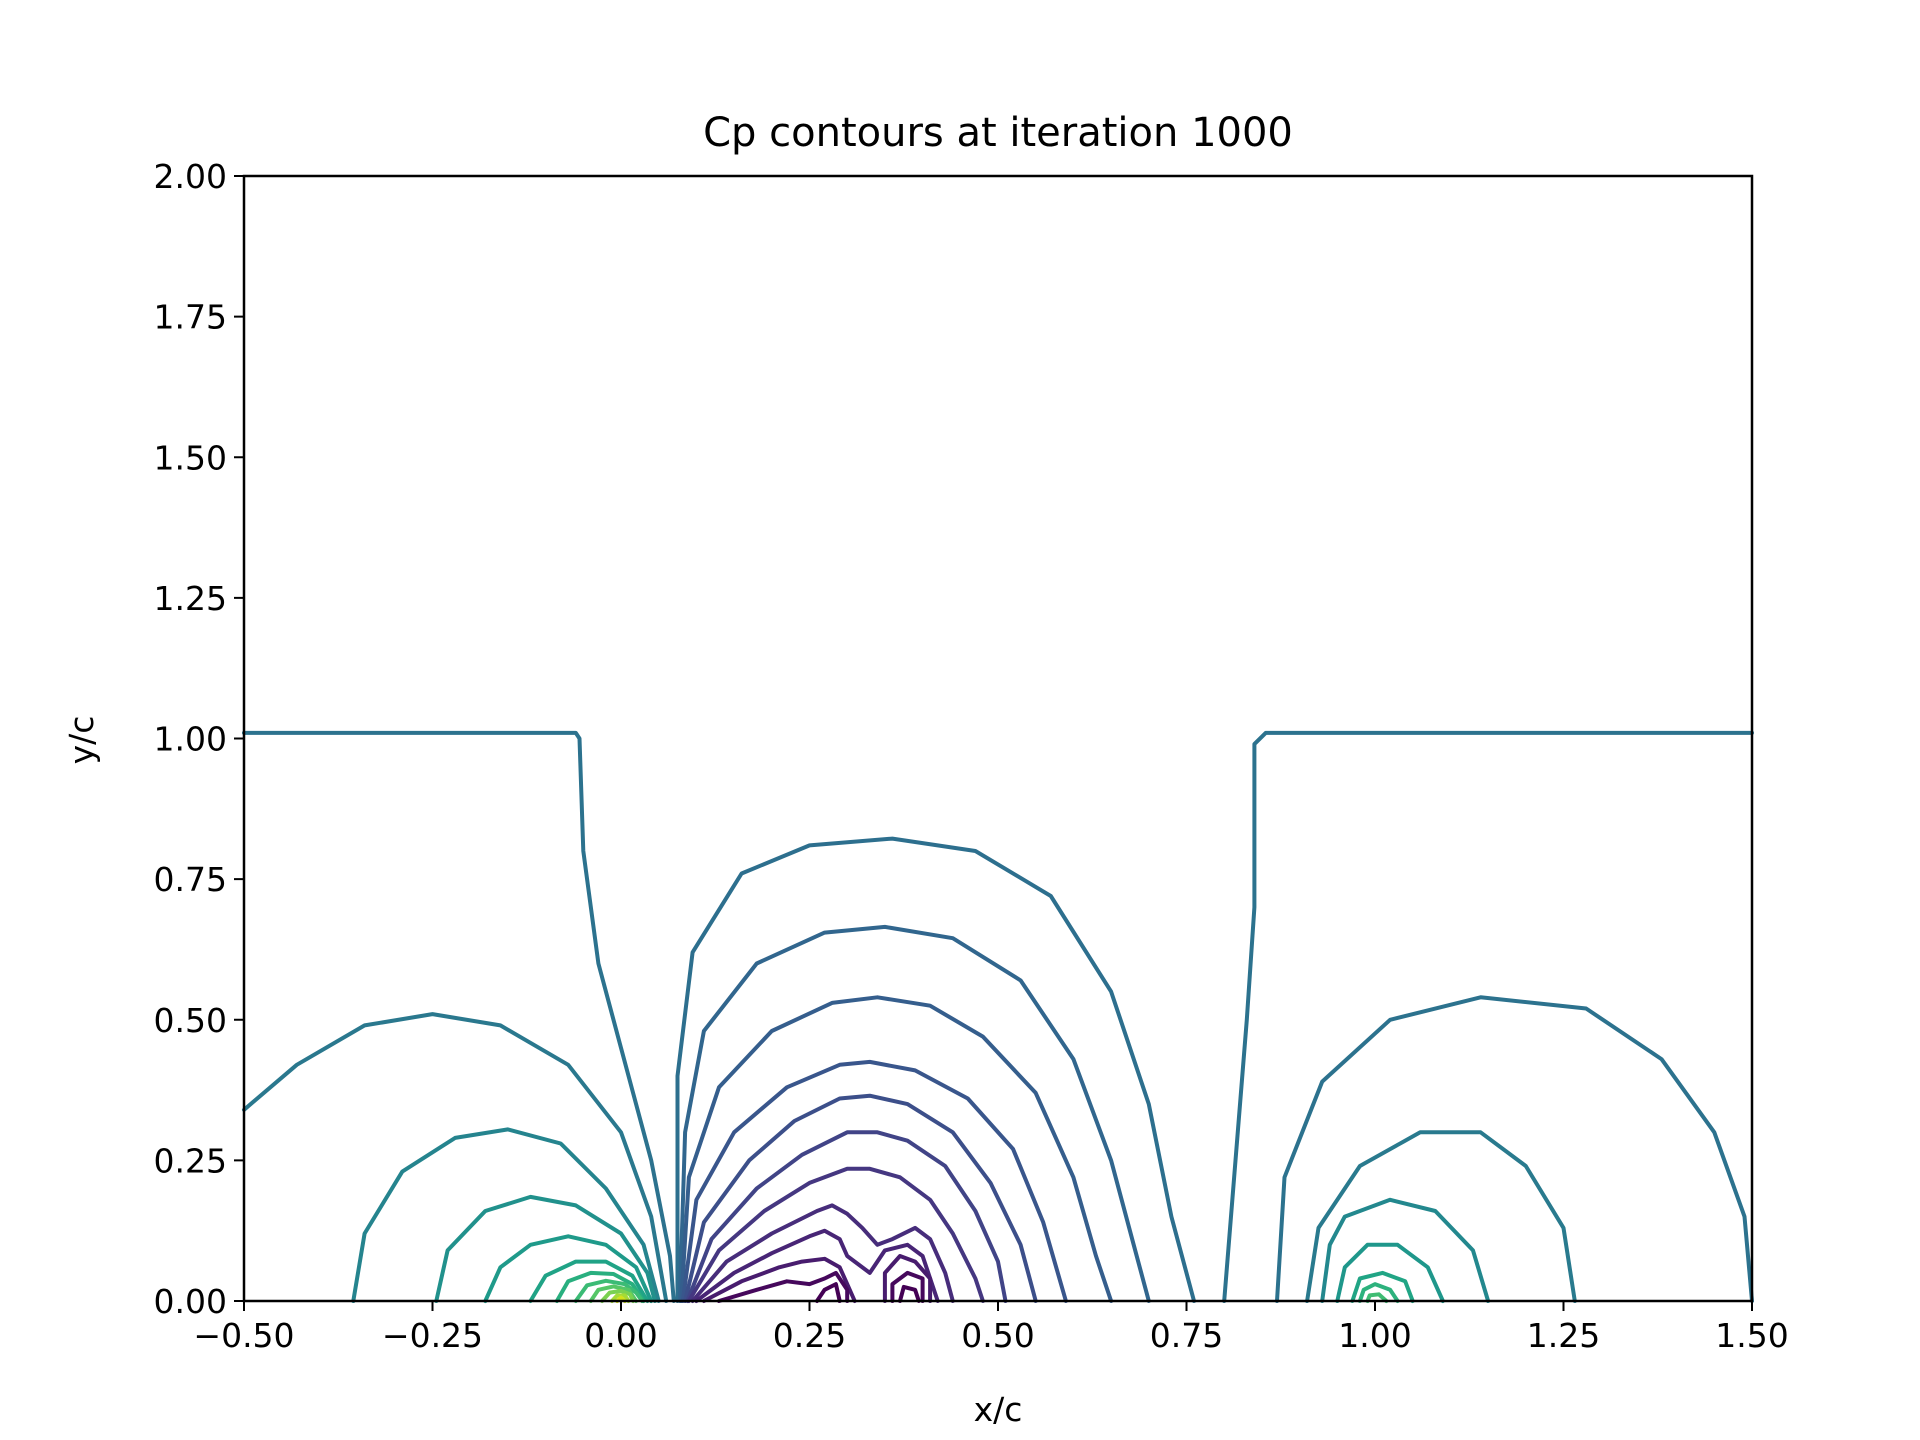  Describe the element at coordinates (81, 740) in the screenshot. I see `y-axis-title: y/c` at that location.